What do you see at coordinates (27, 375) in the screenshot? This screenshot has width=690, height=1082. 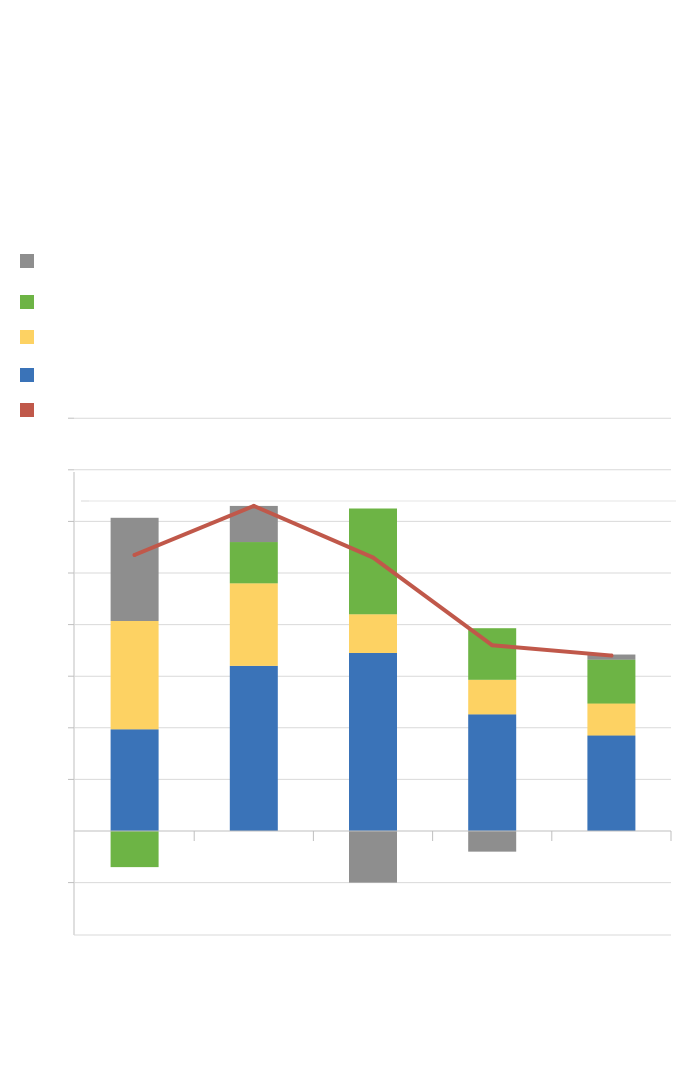 I see `legend-swatch-blue` at bounding box center [27, 375].